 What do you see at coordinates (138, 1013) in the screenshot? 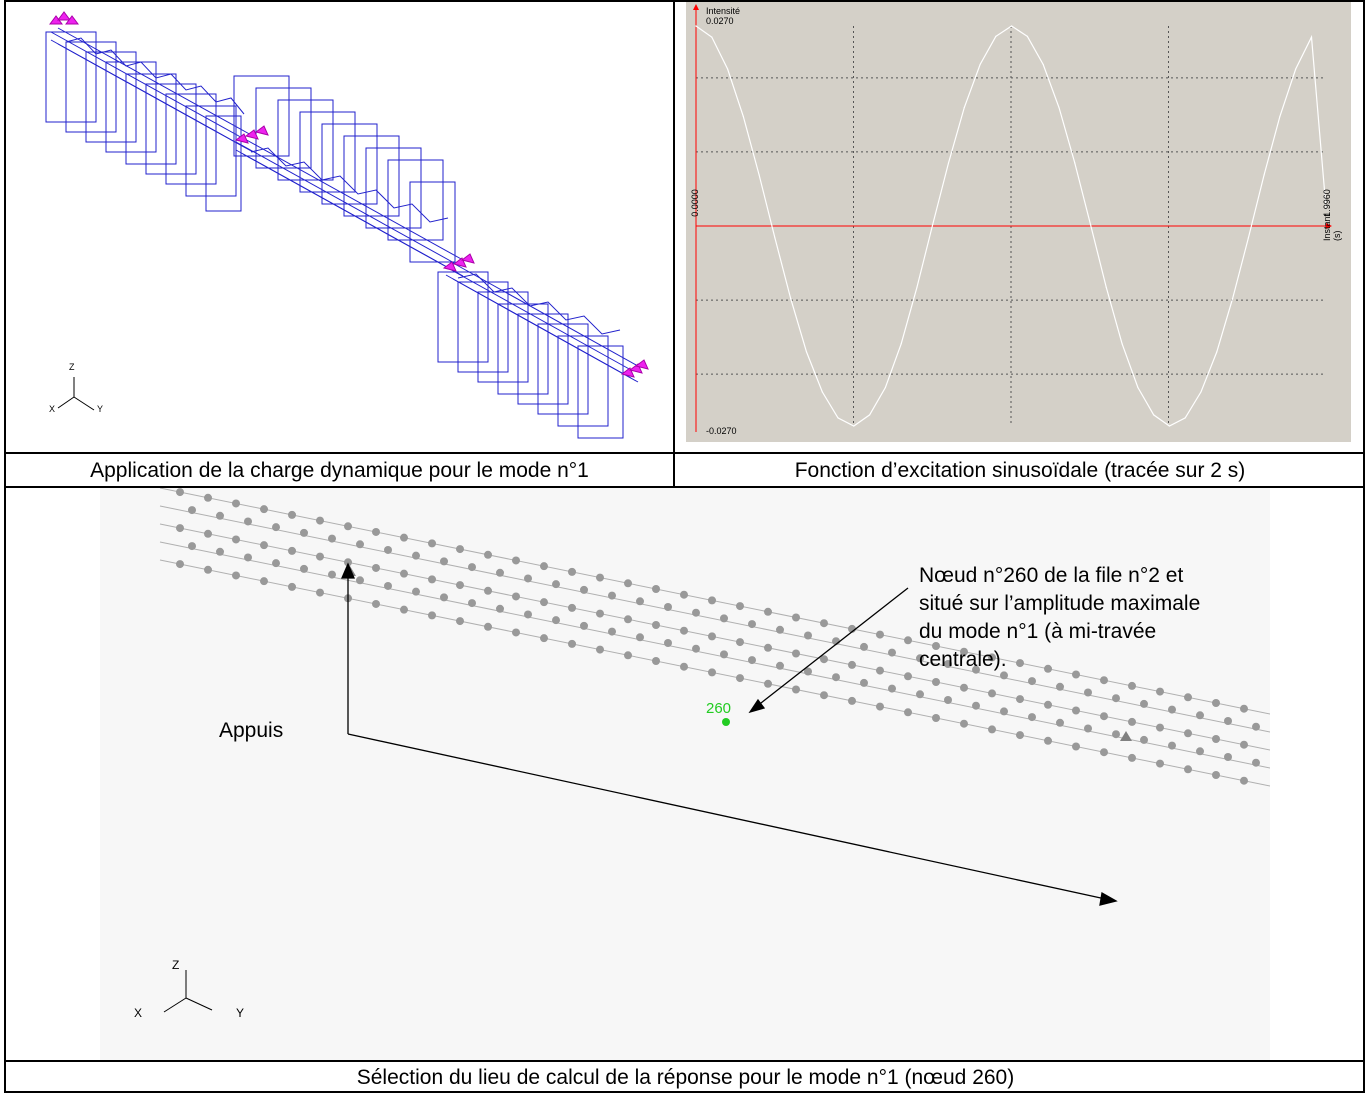
I see `axis-x-label-bottom: X` at bounding box center [138, 1013].